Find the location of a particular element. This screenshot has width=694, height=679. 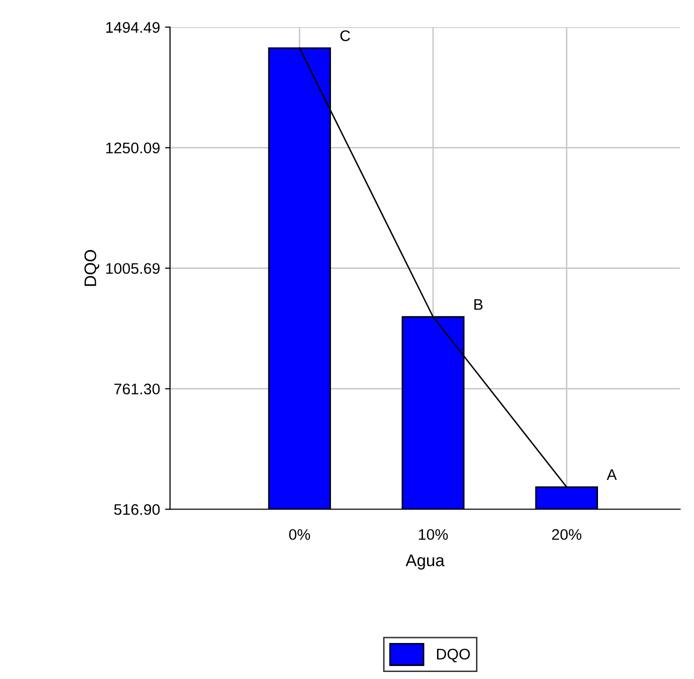

y-tick-label: 1005.69 is located at coordinates (133, 268).